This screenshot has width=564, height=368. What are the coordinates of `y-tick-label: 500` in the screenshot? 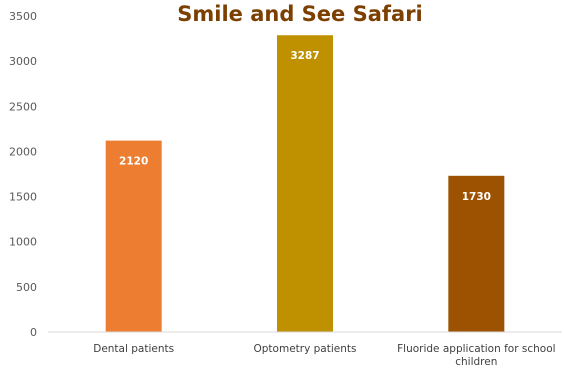 It's located at (26, 287).